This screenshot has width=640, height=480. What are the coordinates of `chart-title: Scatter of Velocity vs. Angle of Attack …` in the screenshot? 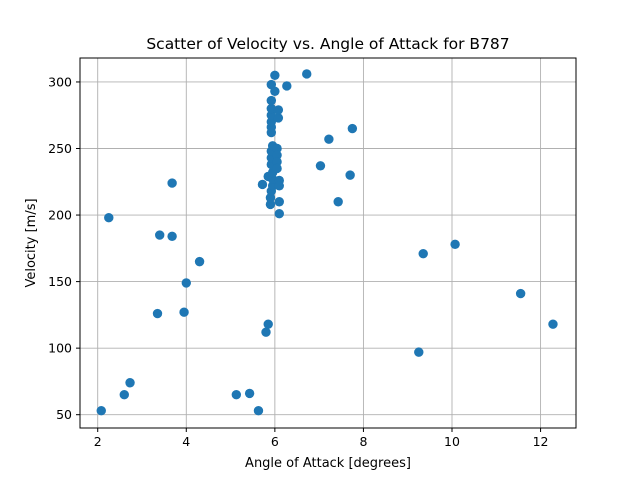 It's located at (327, 44).